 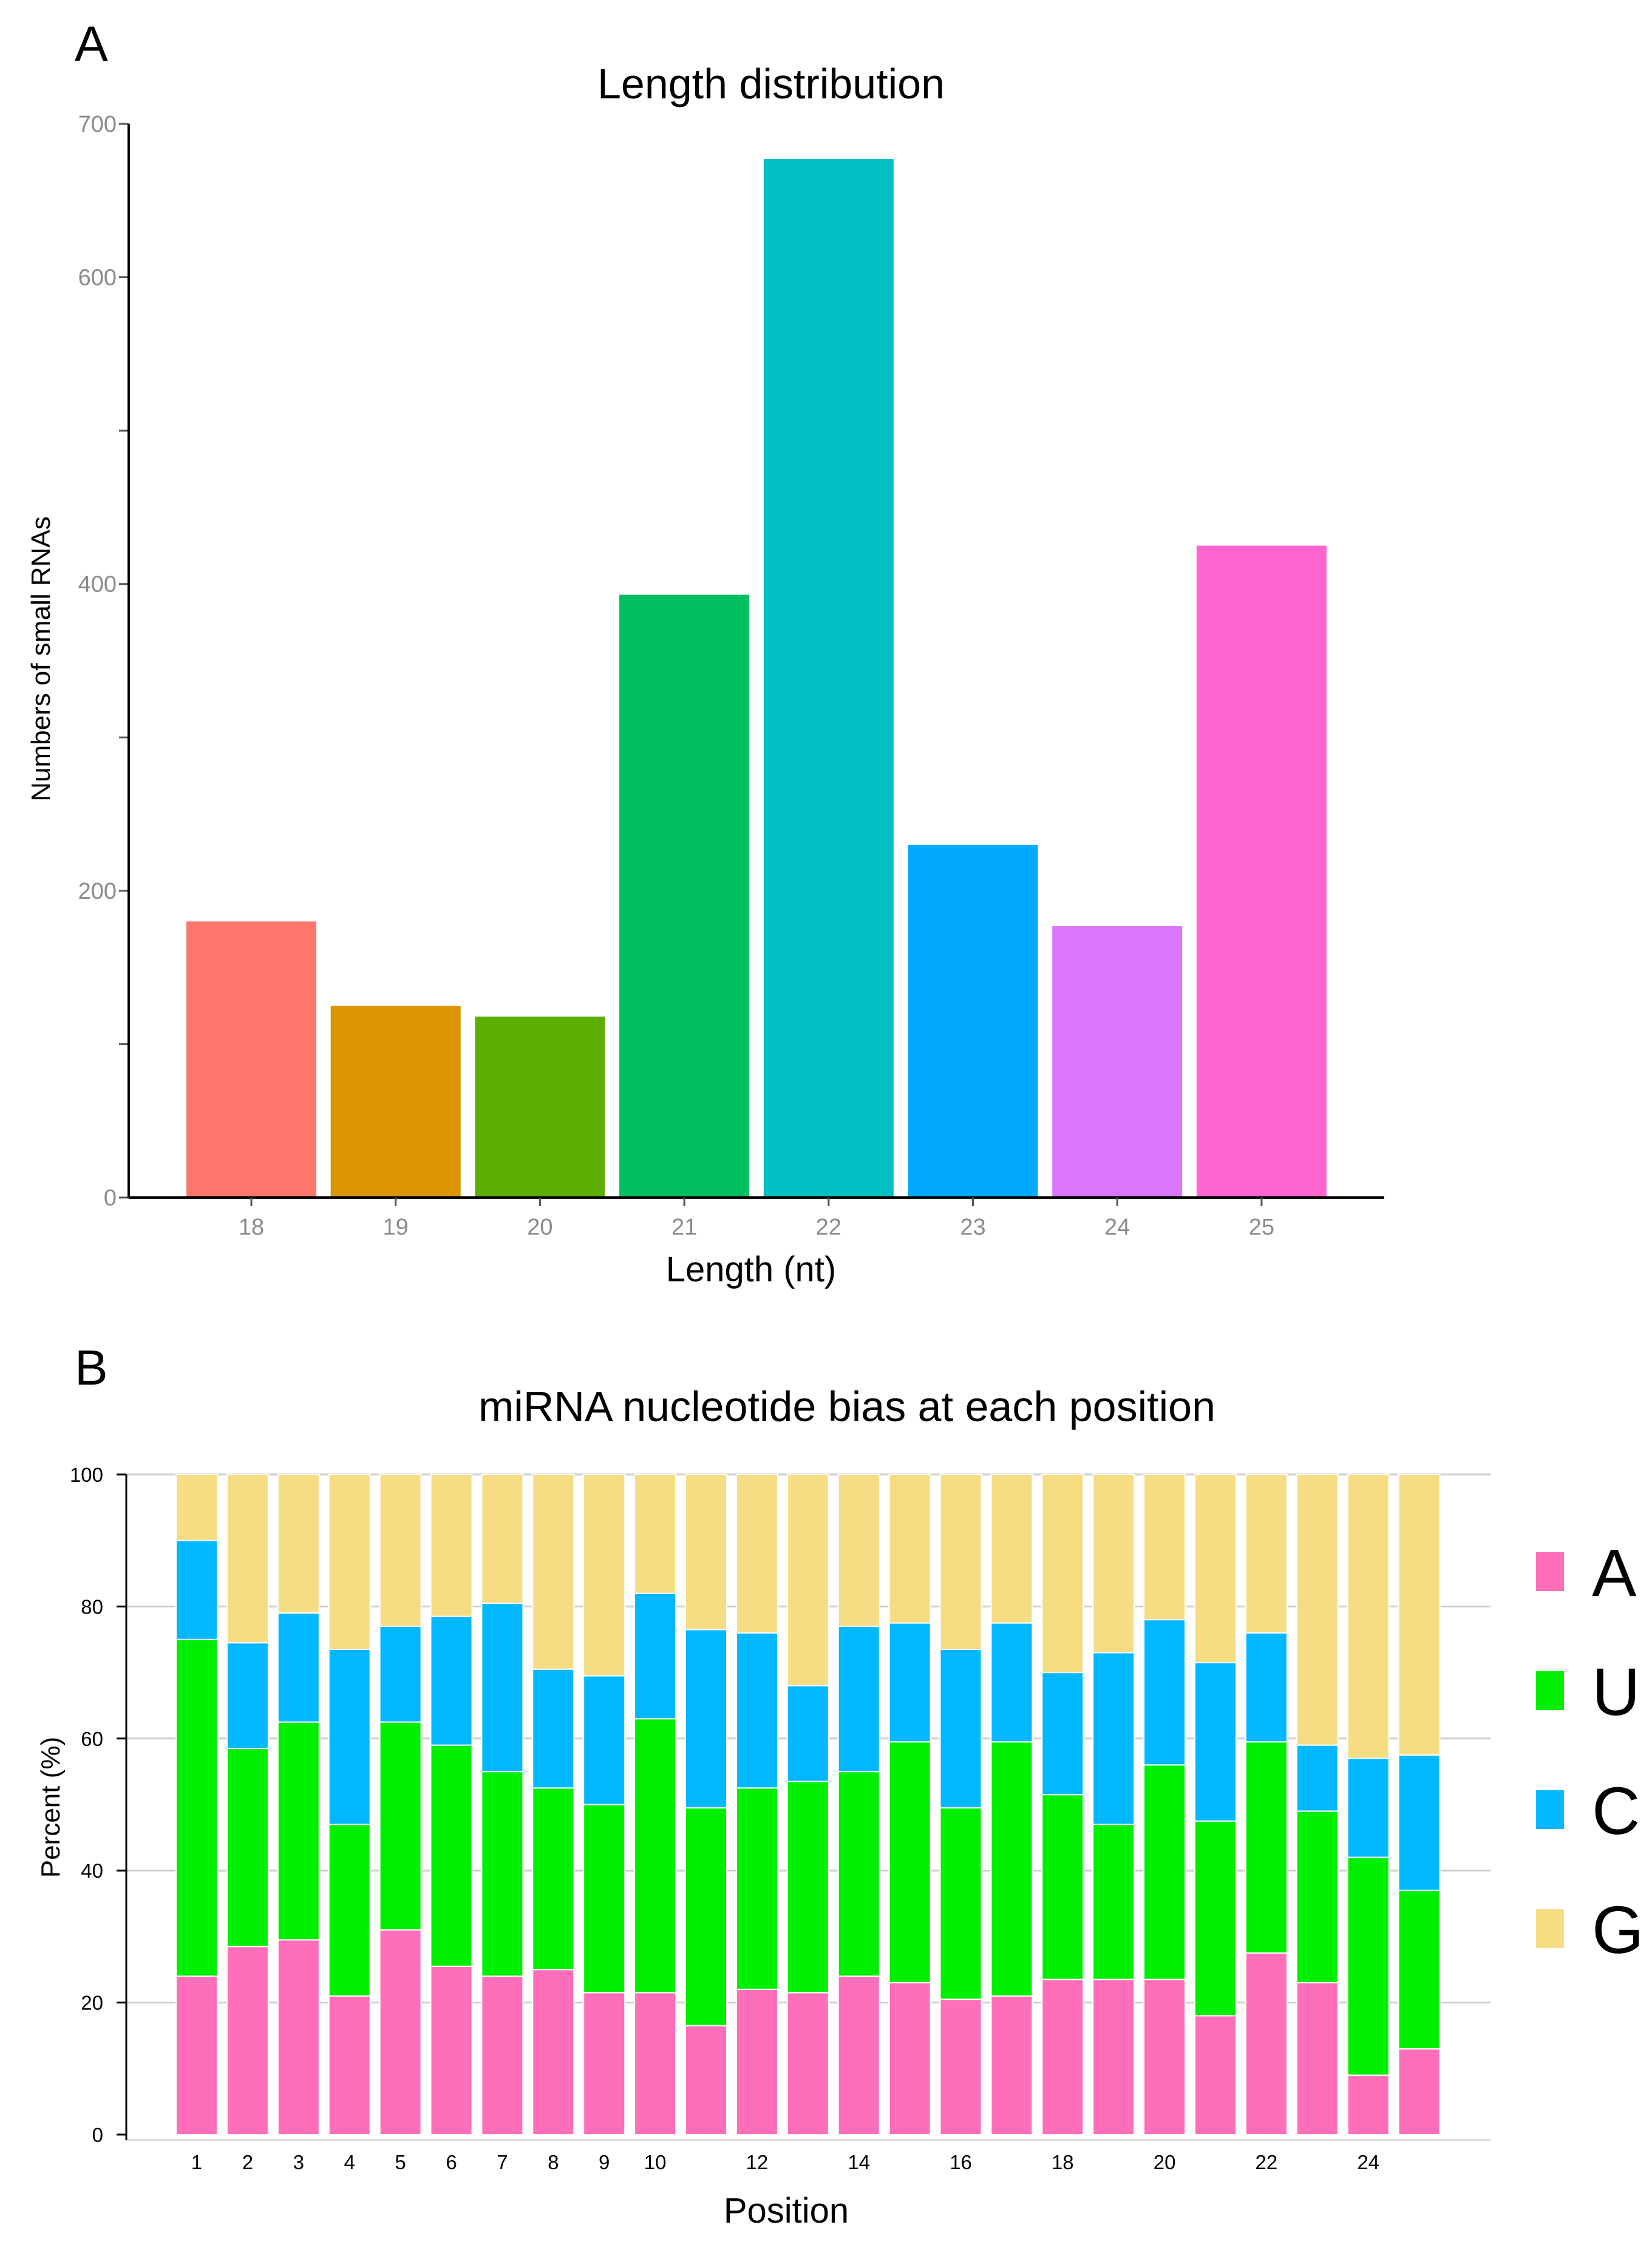 What do you see at coordinates (785, 2162) in the screenshot?
I see `chart-b-x-tick-labels: 1 2 3 4 5 6 7 8 9 10 12 14 16 18 20 22 24` at bounding box center [785, 2162].